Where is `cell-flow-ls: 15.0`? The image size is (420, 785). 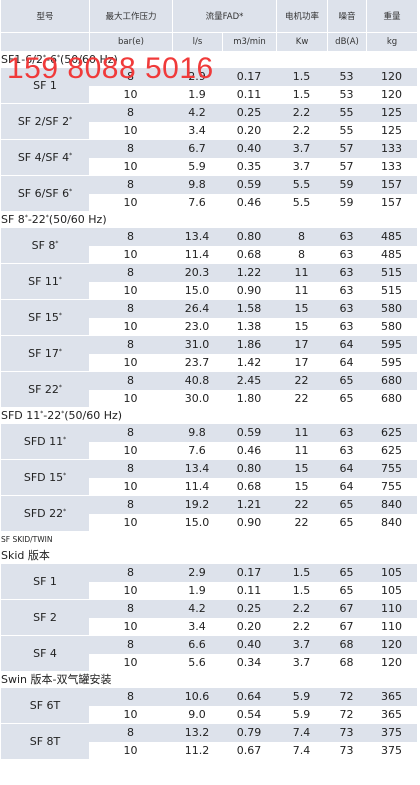 cell-flow-ls: 15.0 is located at coordinates (197, 522).